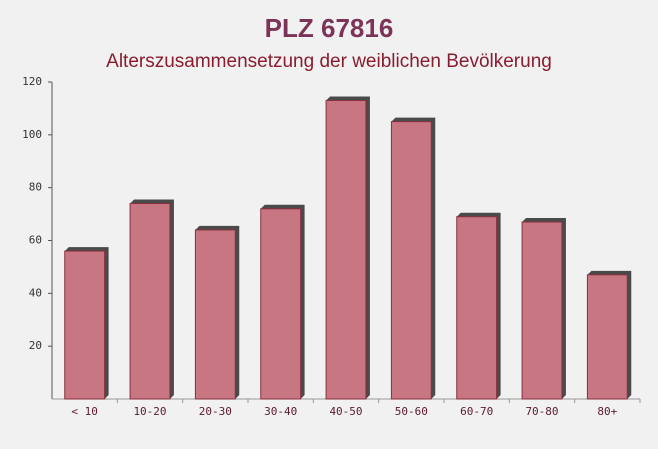 This screenshot has height=449, width=658. I want to click on chart-title: PLZ 67816, so click(329, 28).